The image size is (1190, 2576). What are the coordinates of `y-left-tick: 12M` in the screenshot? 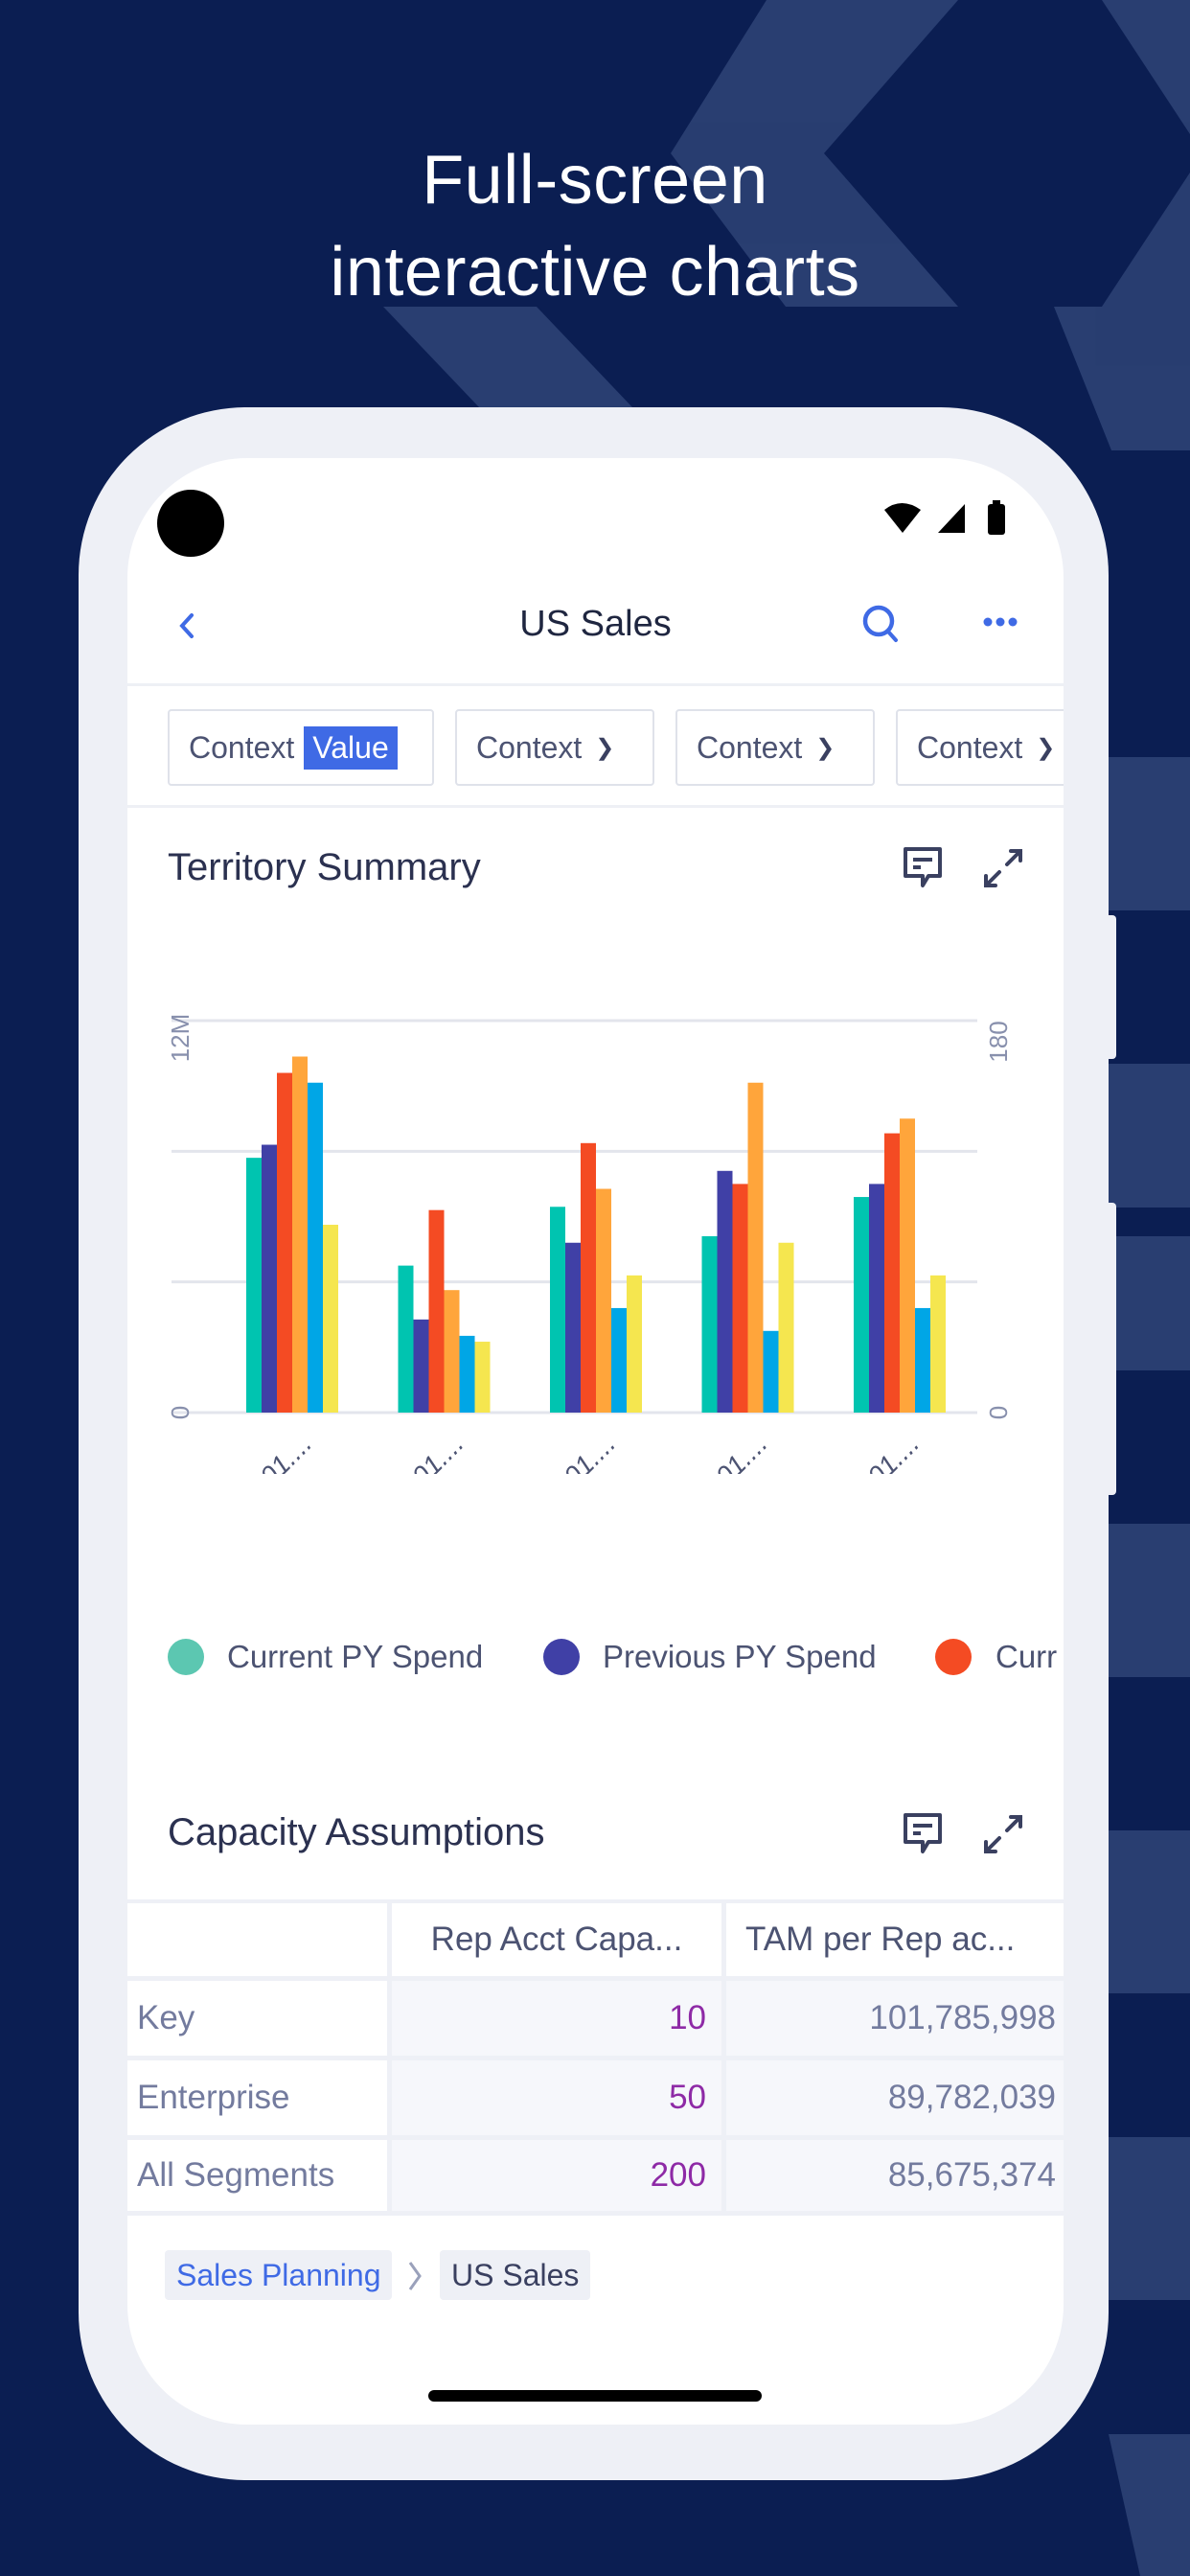 It's located at (181, 1038).